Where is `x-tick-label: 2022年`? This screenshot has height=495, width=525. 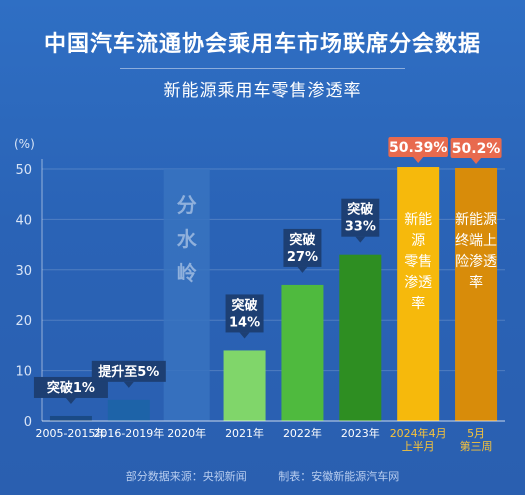
x-tick-label: 2022年 is located at coordinates (302, 433).